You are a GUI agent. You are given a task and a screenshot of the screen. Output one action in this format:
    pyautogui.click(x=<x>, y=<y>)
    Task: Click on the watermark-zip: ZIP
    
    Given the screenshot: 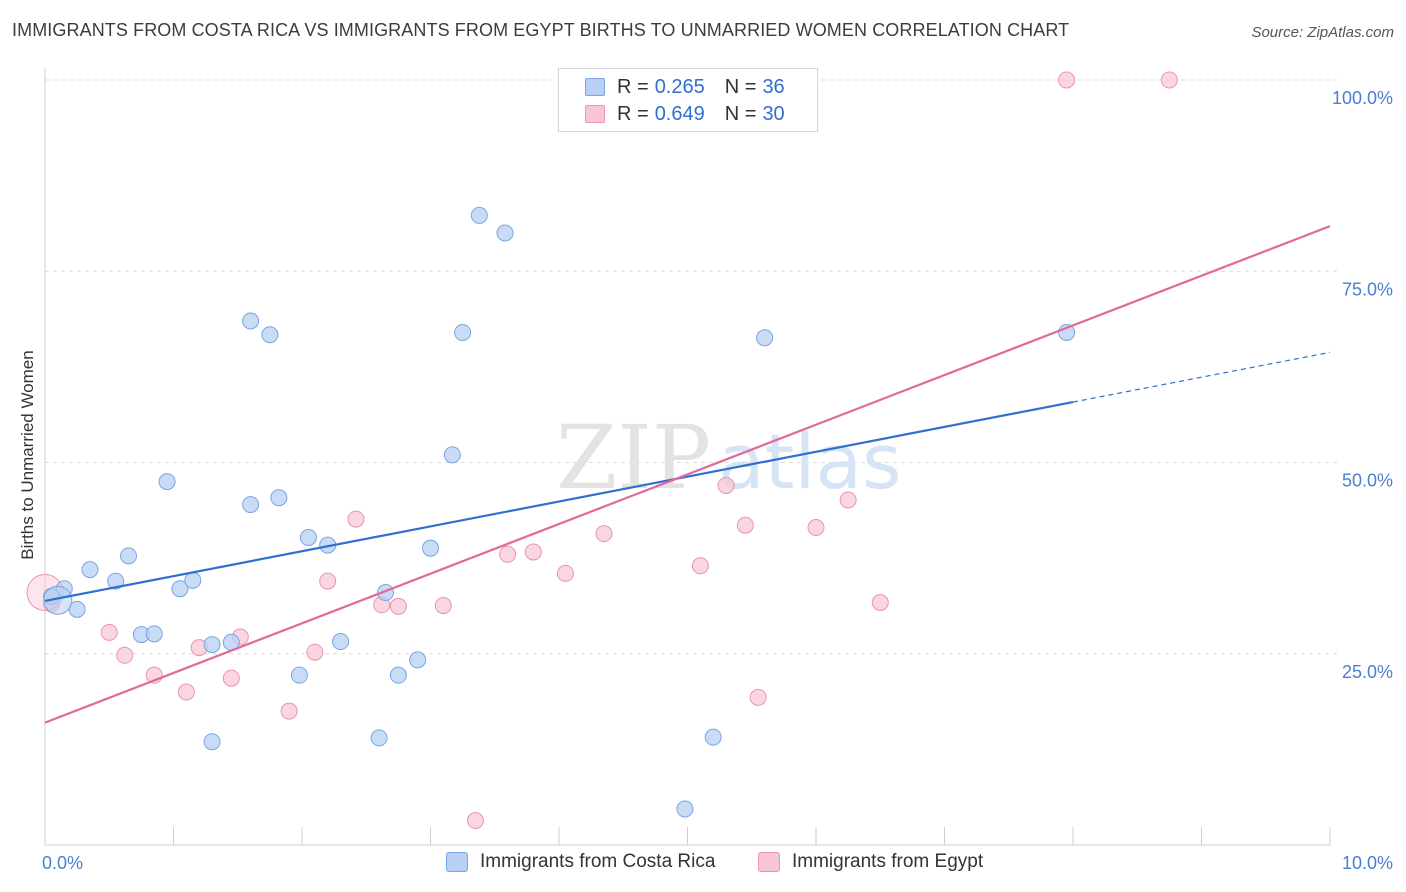 What is the action you would take?
    pyautogui.click(x=633, y=457)
    